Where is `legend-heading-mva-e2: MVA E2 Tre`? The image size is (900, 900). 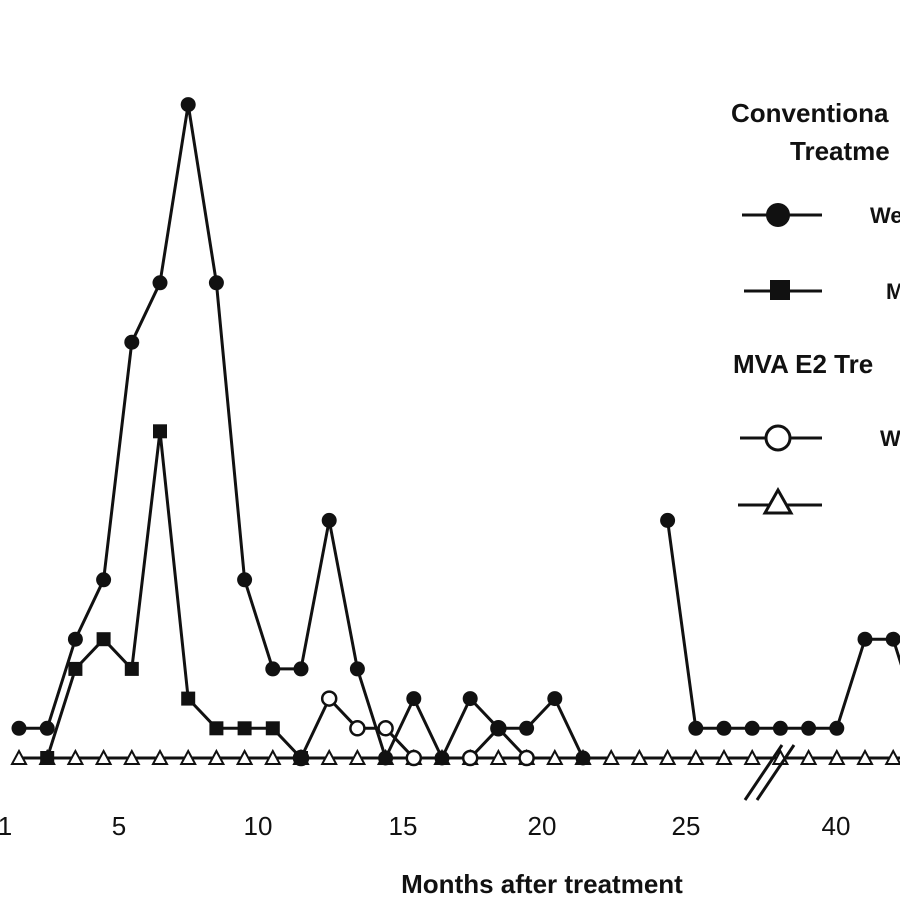 legend-heading-mva-e2: MVA E2 Tre is located at coordinates (803, 364).